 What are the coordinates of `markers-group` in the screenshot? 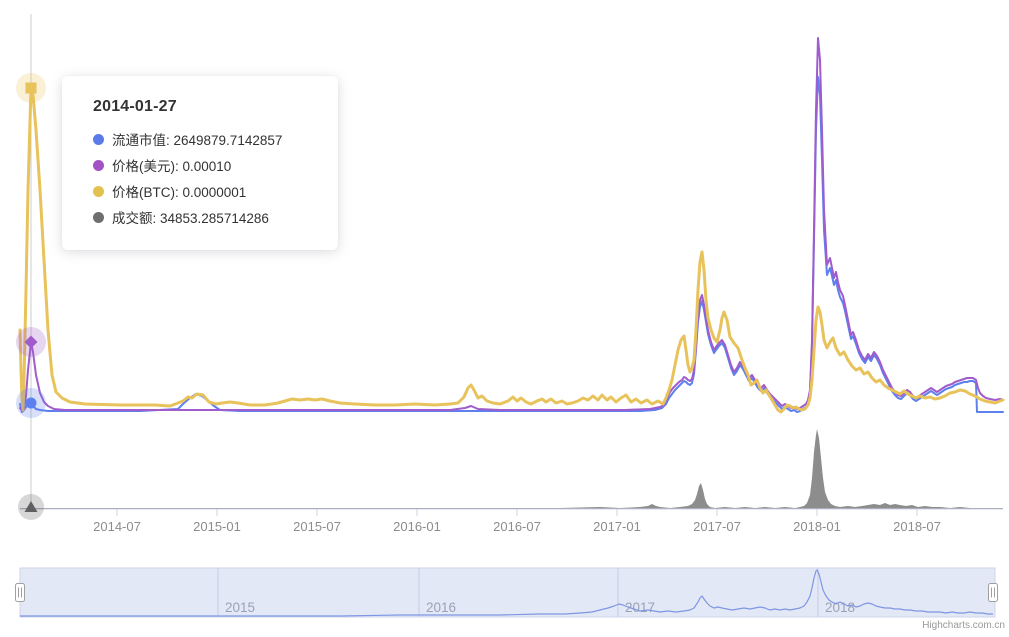 It's located at (31, 296).